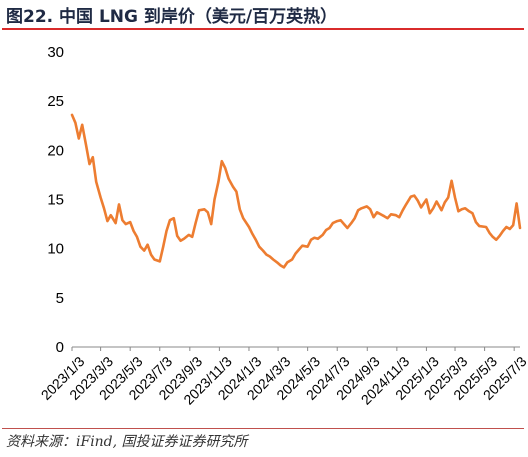  What do you see at coordinates (55, 249) in the screenshot?
I see `y-tick-label: 10` at bounding box center [55, 249].